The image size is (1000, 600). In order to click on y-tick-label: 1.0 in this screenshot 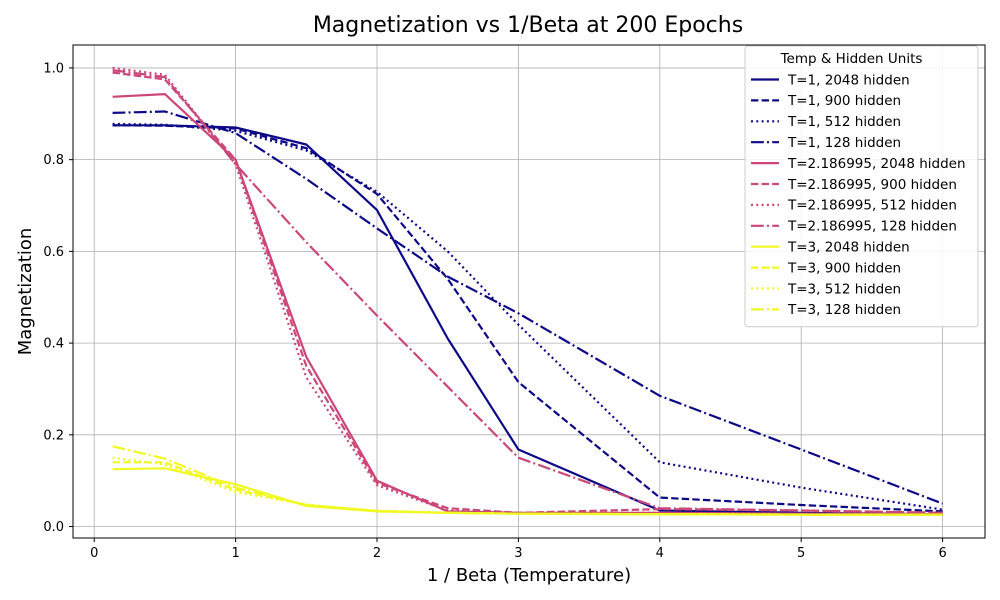, I will do `click(53, 68)`.